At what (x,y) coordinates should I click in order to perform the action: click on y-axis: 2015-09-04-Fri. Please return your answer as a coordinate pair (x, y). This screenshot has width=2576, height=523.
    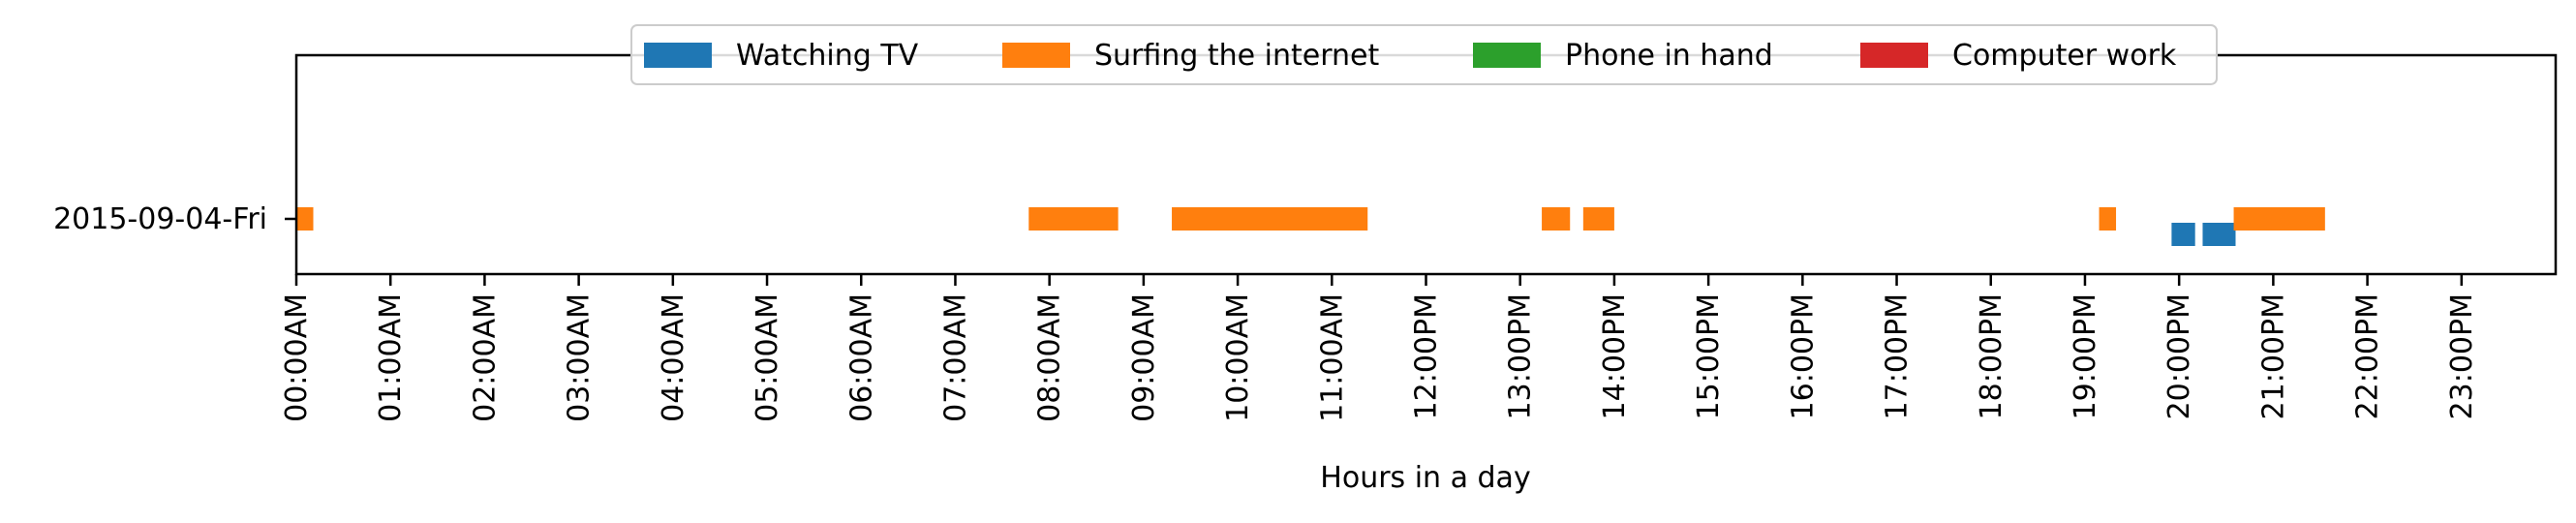
    Looking at the image, I should click on (174, 219).